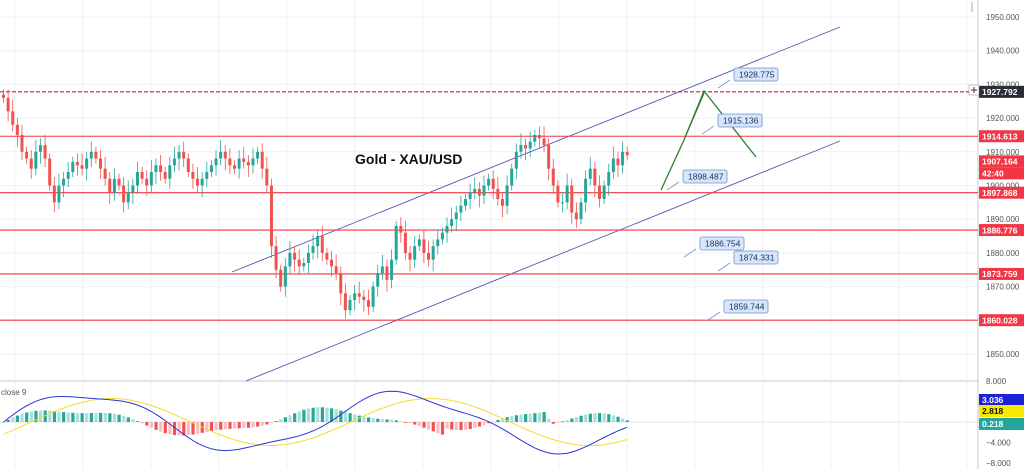 This screenshot has width=1024, height=469. I want to click on price-callout: 1886.754, so click(714, 247).